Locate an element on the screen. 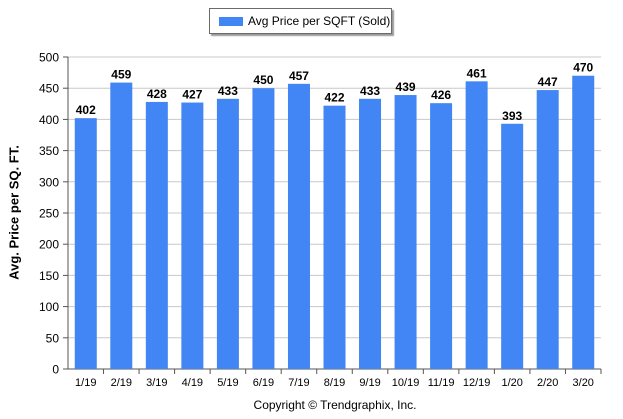 This screenshot has height=419, width=623. x-tick-label: 1/20 is located at coordinates (511, 383).